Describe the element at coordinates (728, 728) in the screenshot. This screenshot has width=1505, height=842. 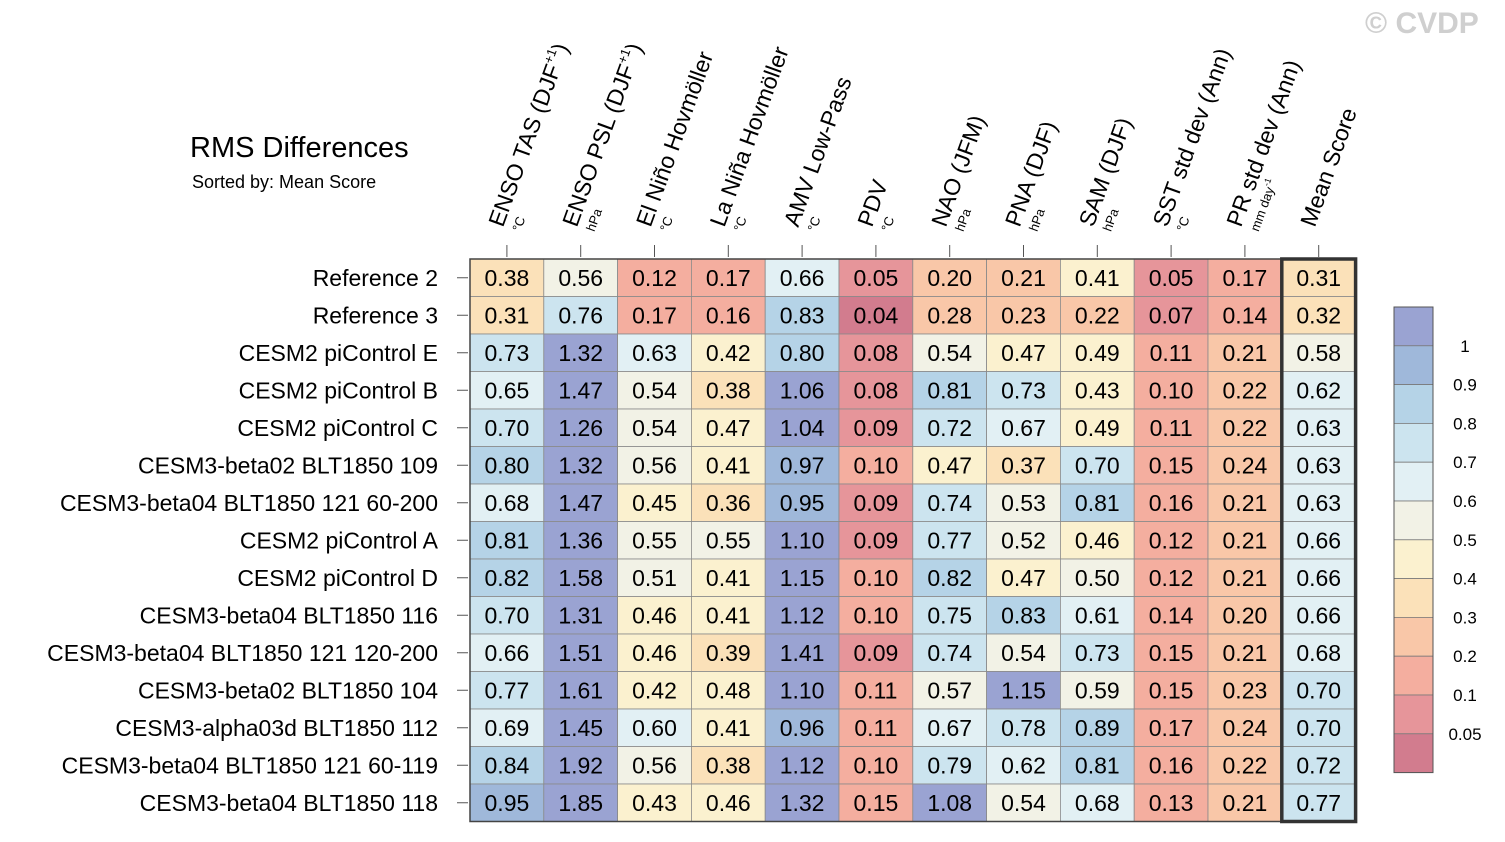
I see `cell-value-label: 0.41` at that location.